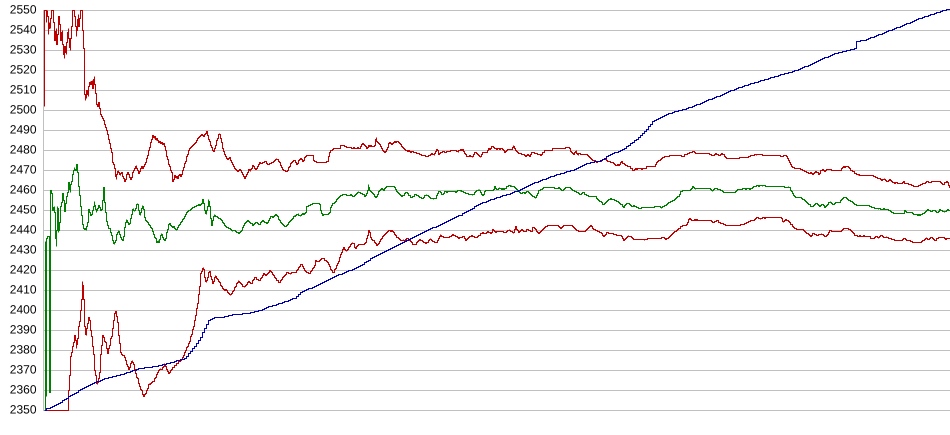 This screenshot has height=435, width=950. Describe the element at coordinates (23, 70) in the screenshot. I see `svg-text: 2520` at that location.